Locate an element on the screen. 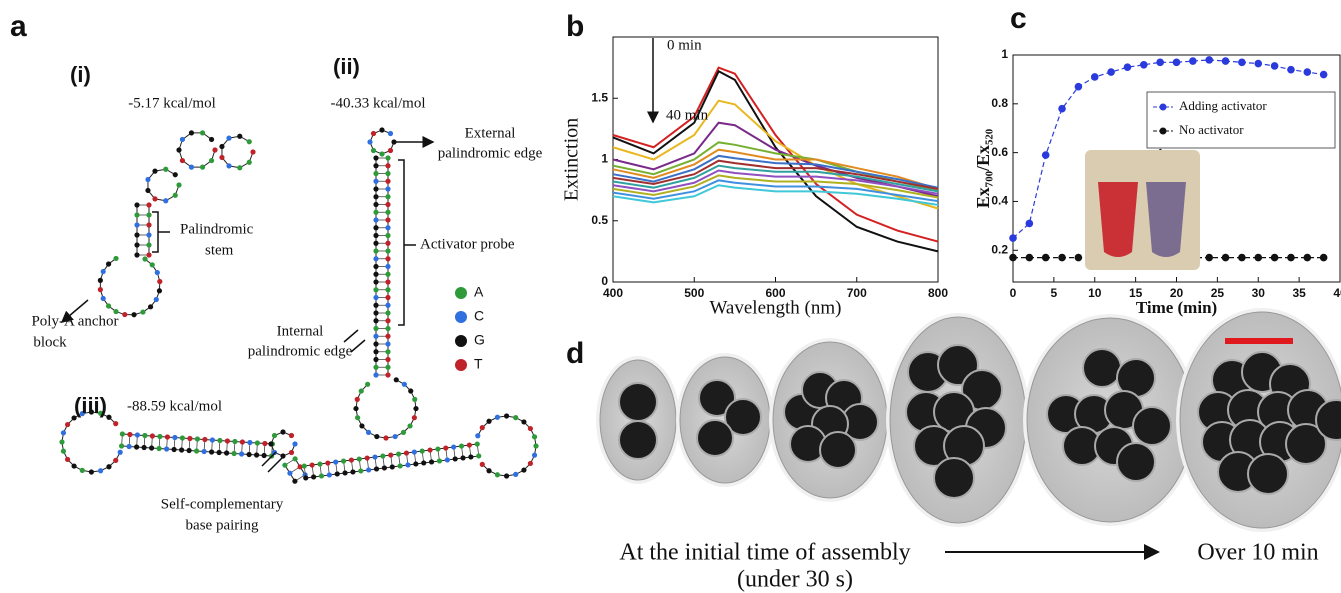 The width and height of the screenshot is (1341, 593). panel-label: b is located at coordinates (575, 26).